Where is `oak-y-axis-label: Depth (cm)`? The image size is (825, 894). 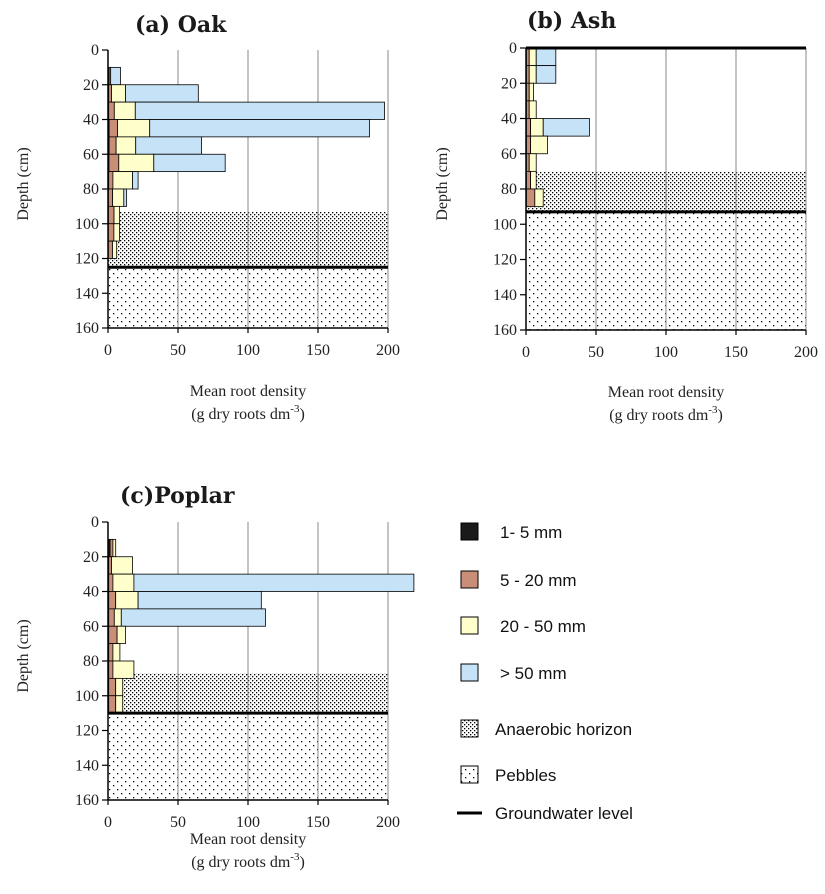 oak-y-axis-label: Depth (cm) is located at coordinates (23, 183).